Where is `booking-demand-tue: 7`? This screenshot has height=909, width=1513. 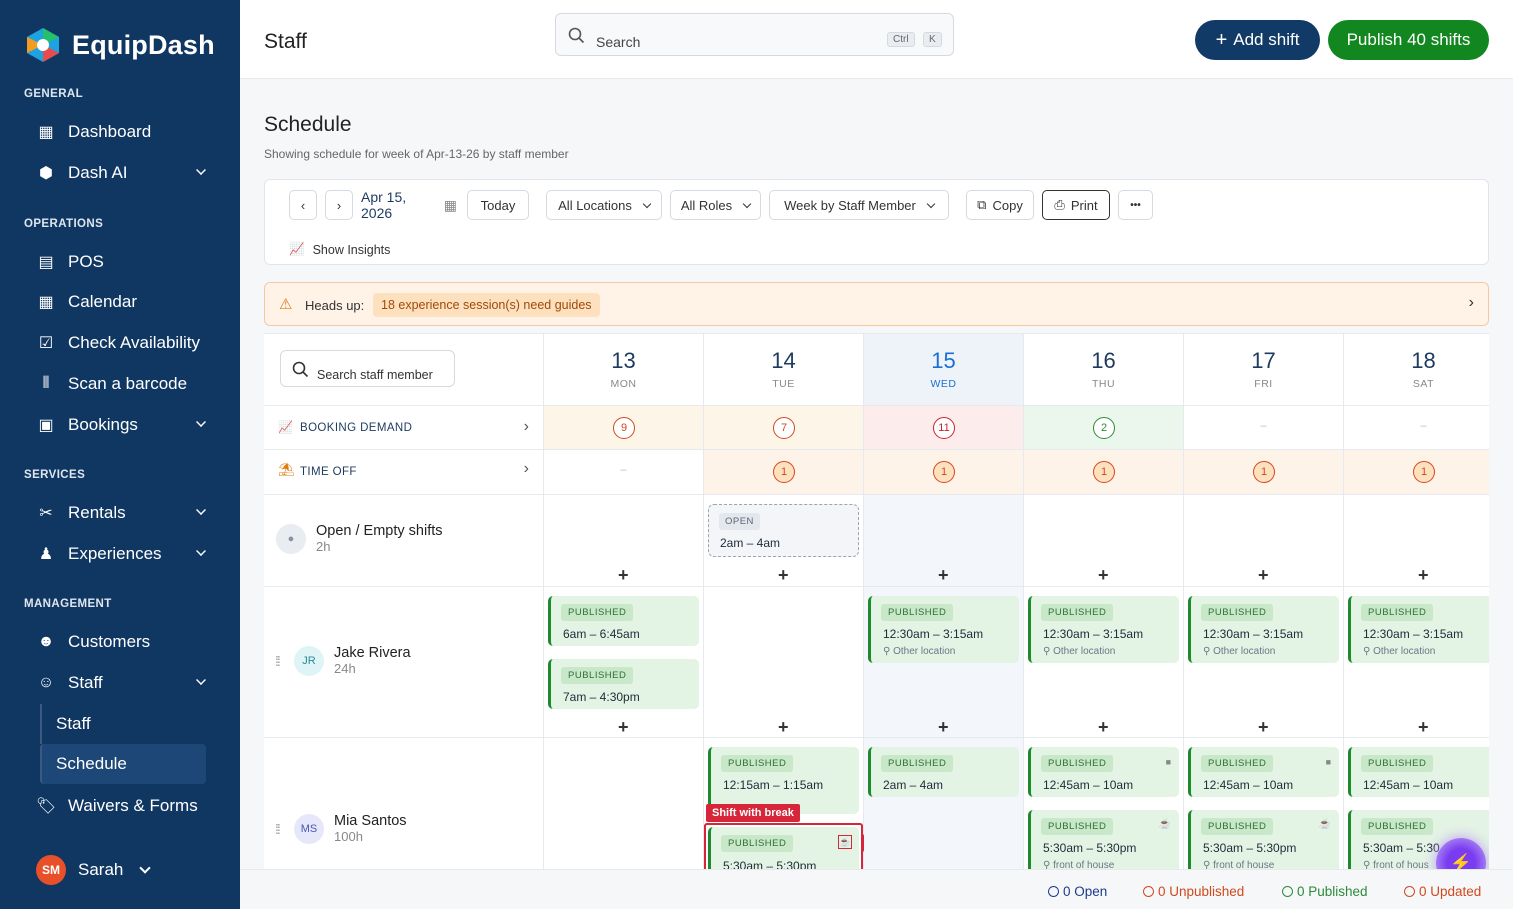 booking-demand-tue: 7 is located at coordinates (784, 428).